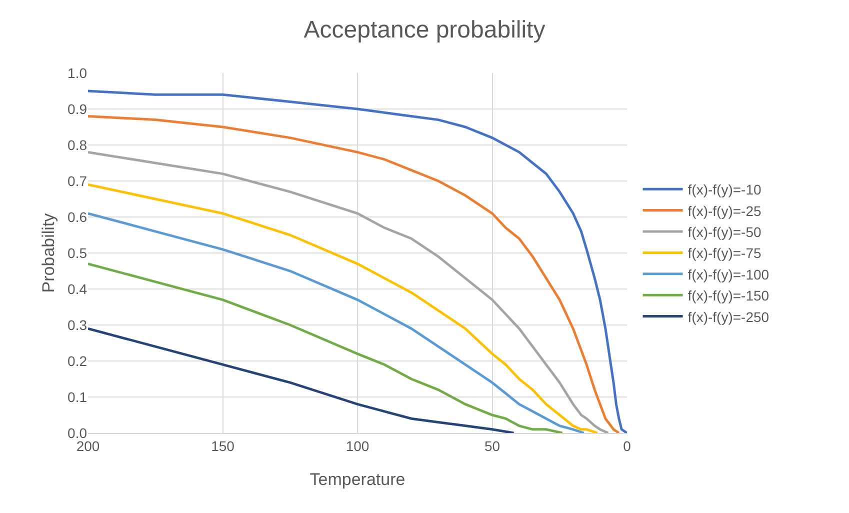  Describe the element at coordinates (78, 72) in the screenshot. I see `y-tick-label: 1.0` at that location.